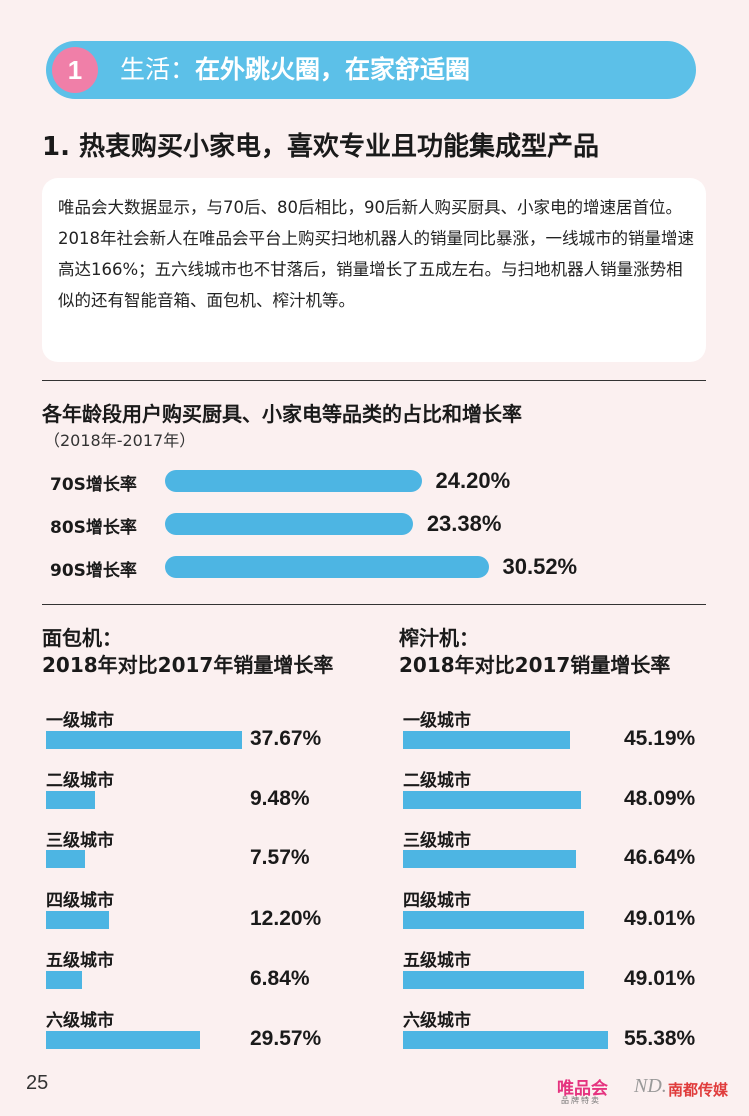 The image size is (749, 1116). What do you see at coordinates (374, 380) in the screenshot?
I see `divider-top` at bounding box center [374, 380].